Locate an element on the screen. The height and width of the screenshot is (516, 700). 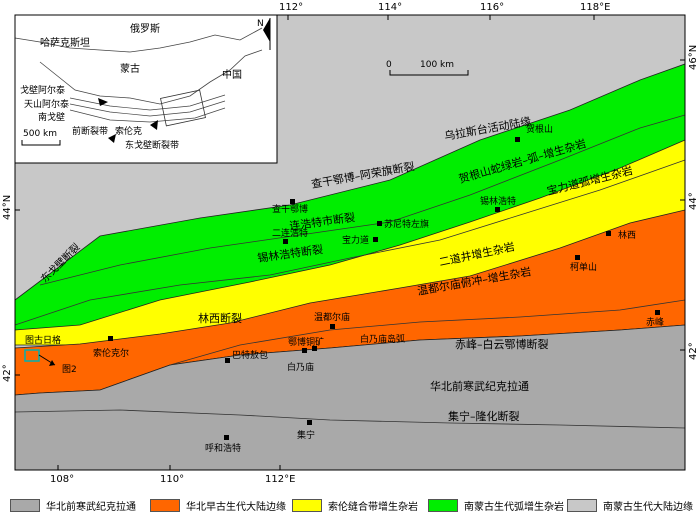
place-tugurige: 图古日格 is located at coordinates (43, 340).